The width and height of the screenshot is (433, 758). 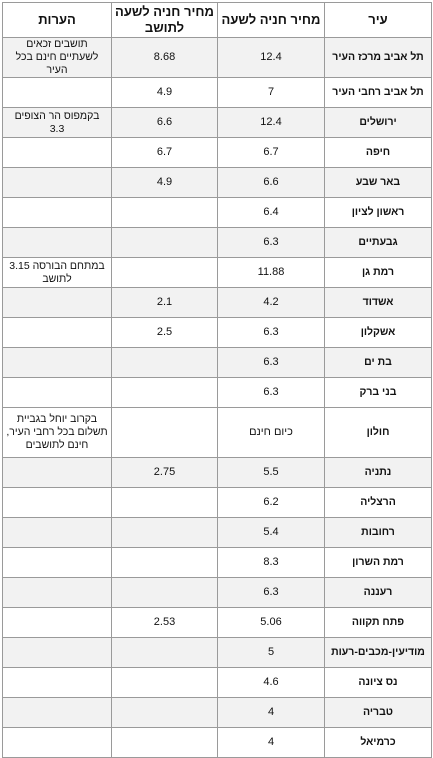 What do you see at coordinates (378, 683) in the screenshot?
I see `city-cell: נס ציונה` at bounding box center [378, 683].